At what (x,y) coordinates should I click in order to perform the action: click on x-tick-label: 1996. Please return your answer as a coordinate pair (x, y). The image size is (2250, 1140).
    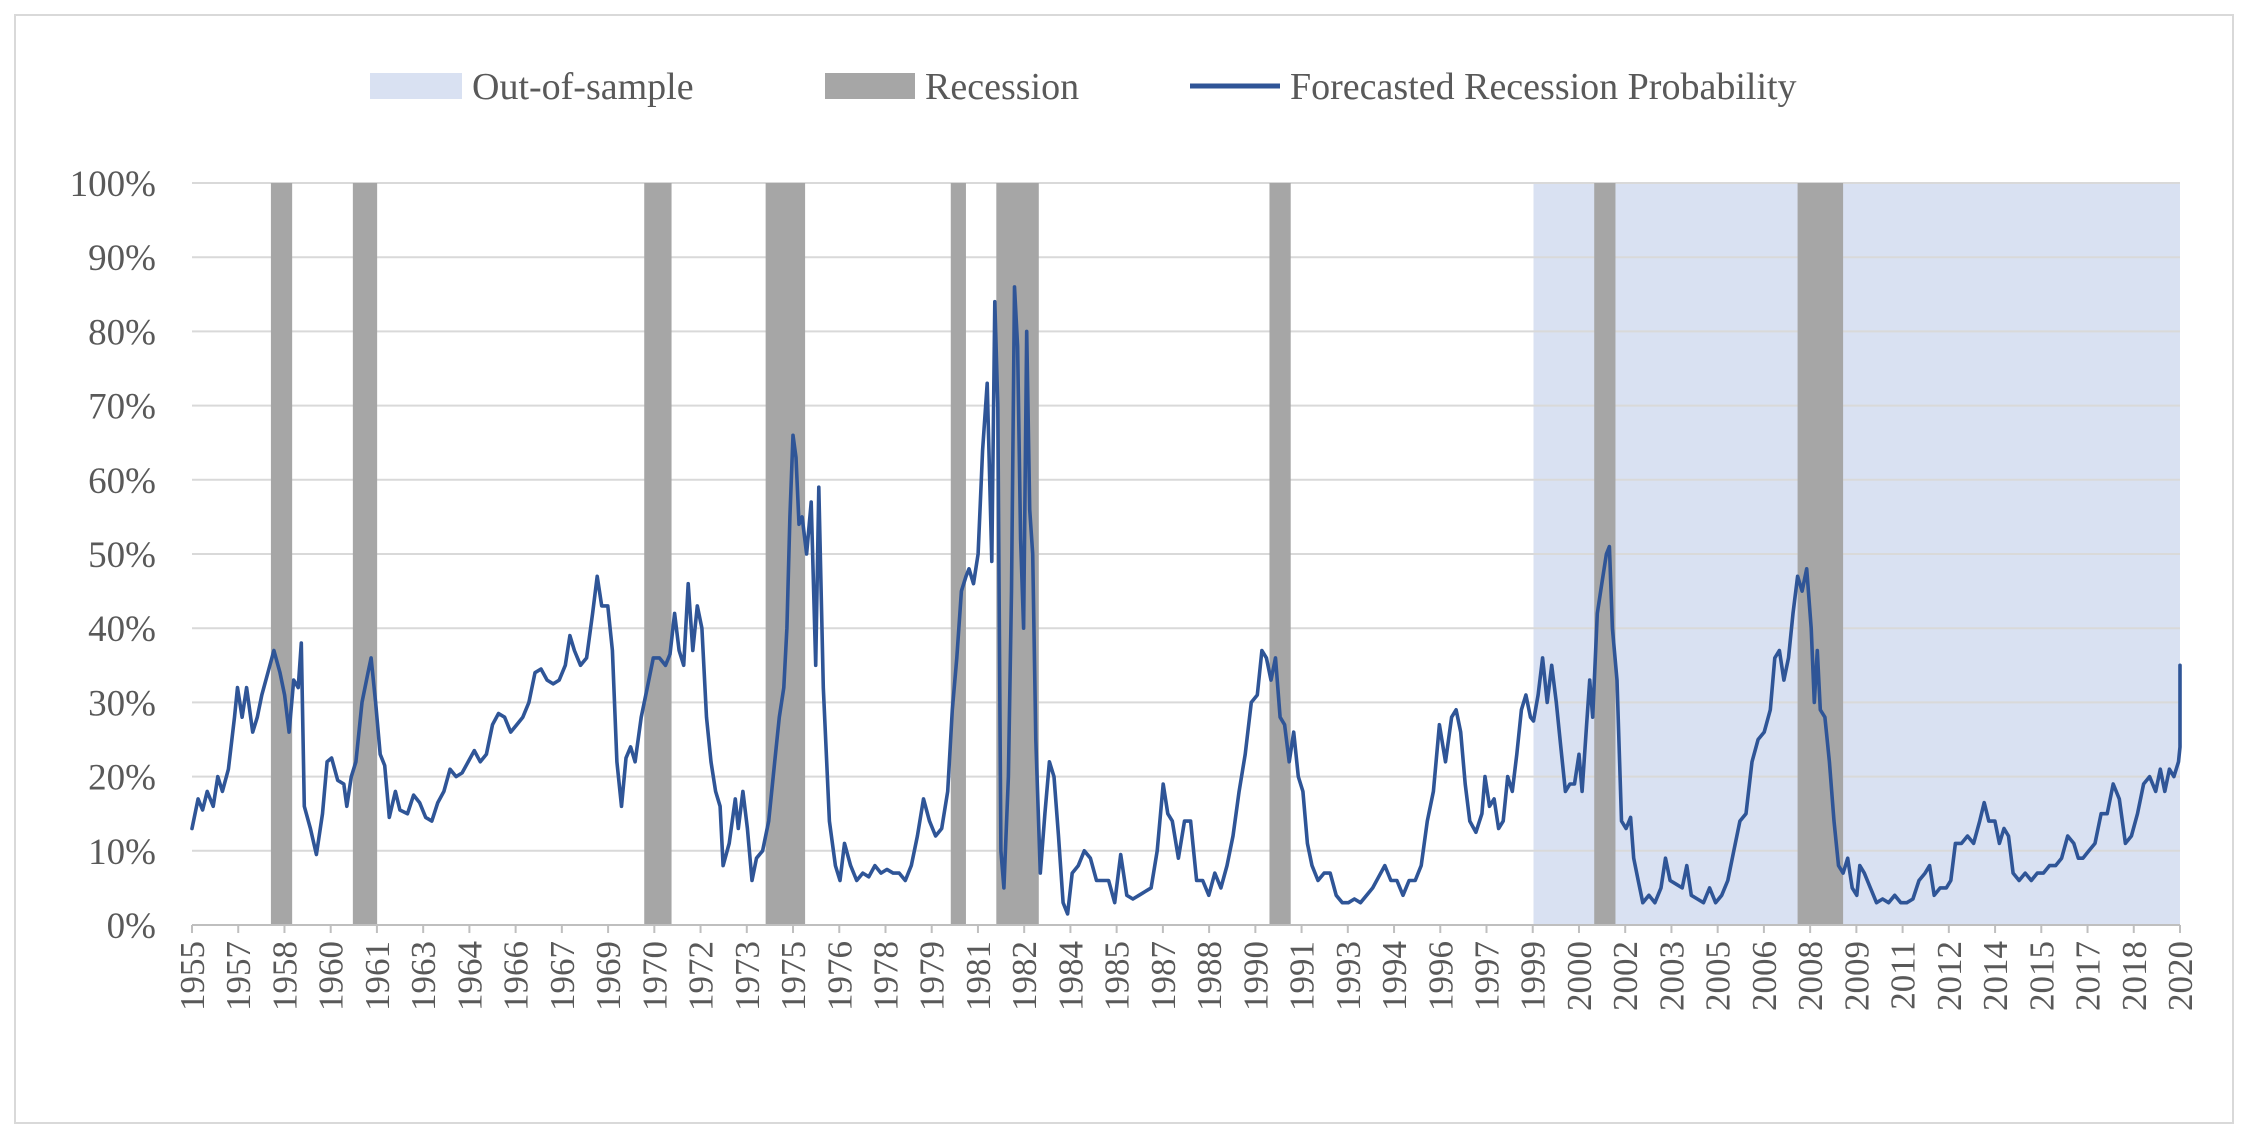
    Looking at the image, I should click on (1440, 976).